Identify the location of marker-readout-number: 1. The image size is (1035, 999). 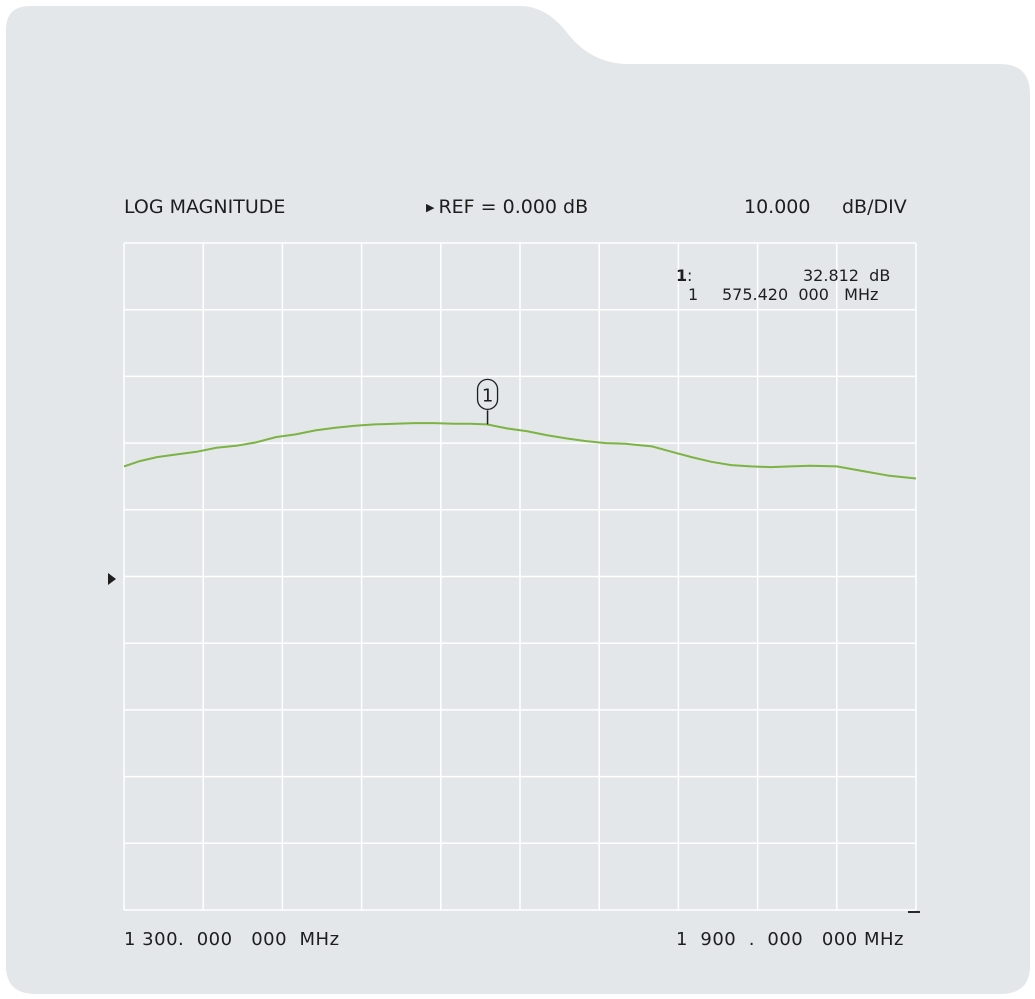
(682, 275).